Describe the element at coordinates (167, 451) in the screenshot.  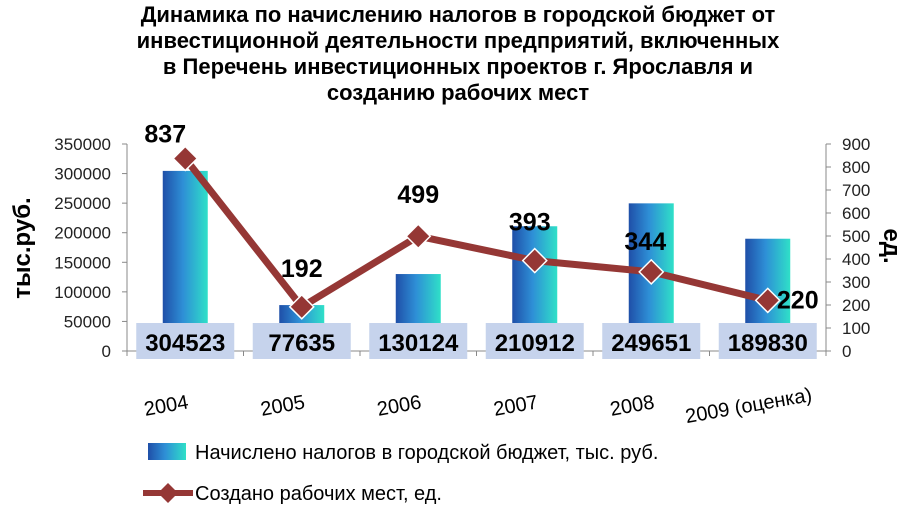
I see `legend-bar-swatch` at that location.